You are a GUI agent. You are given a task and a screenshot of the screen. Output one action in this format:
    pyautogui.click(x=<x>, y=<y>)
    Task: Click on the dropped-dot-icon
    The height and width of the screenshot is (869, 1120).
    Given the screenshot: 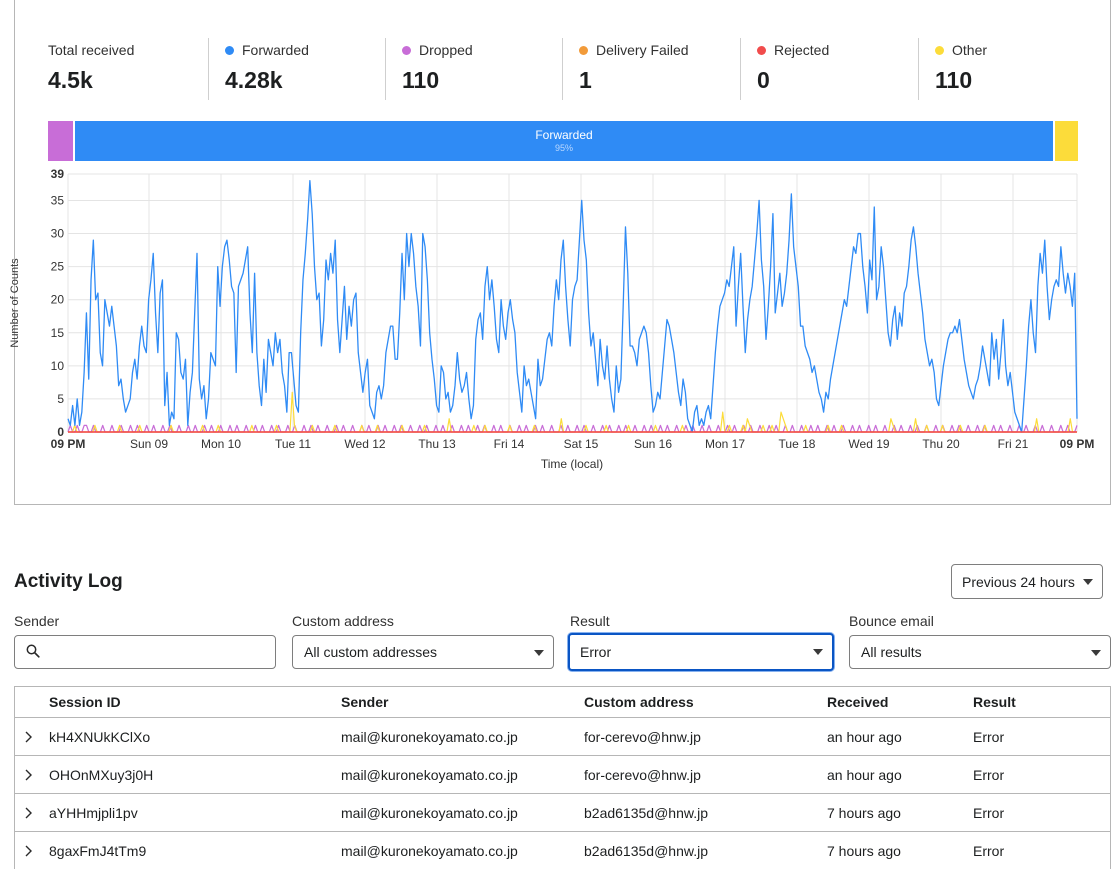 What is the action you would take?
    pyautogui.click(x=406, y=50)
    